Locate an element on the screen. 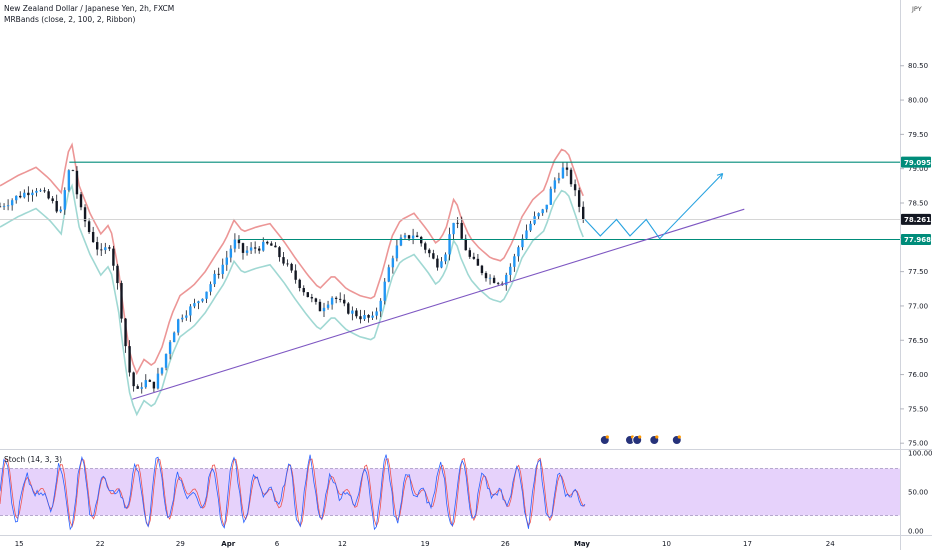  x-tick-label: 12 is located at coordinates (342, 544).